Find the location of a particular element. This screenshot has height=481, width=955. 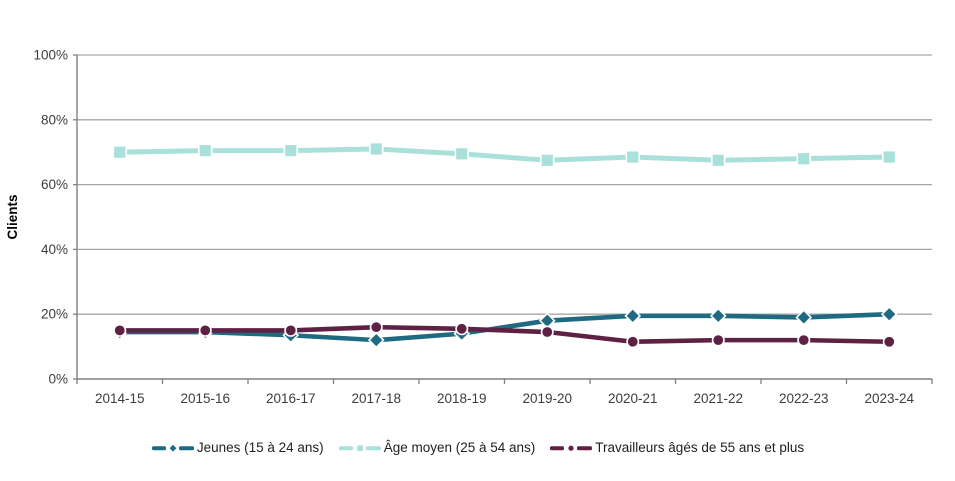

x-tick-label: 2017-18 is located at coordinates (376, 398).